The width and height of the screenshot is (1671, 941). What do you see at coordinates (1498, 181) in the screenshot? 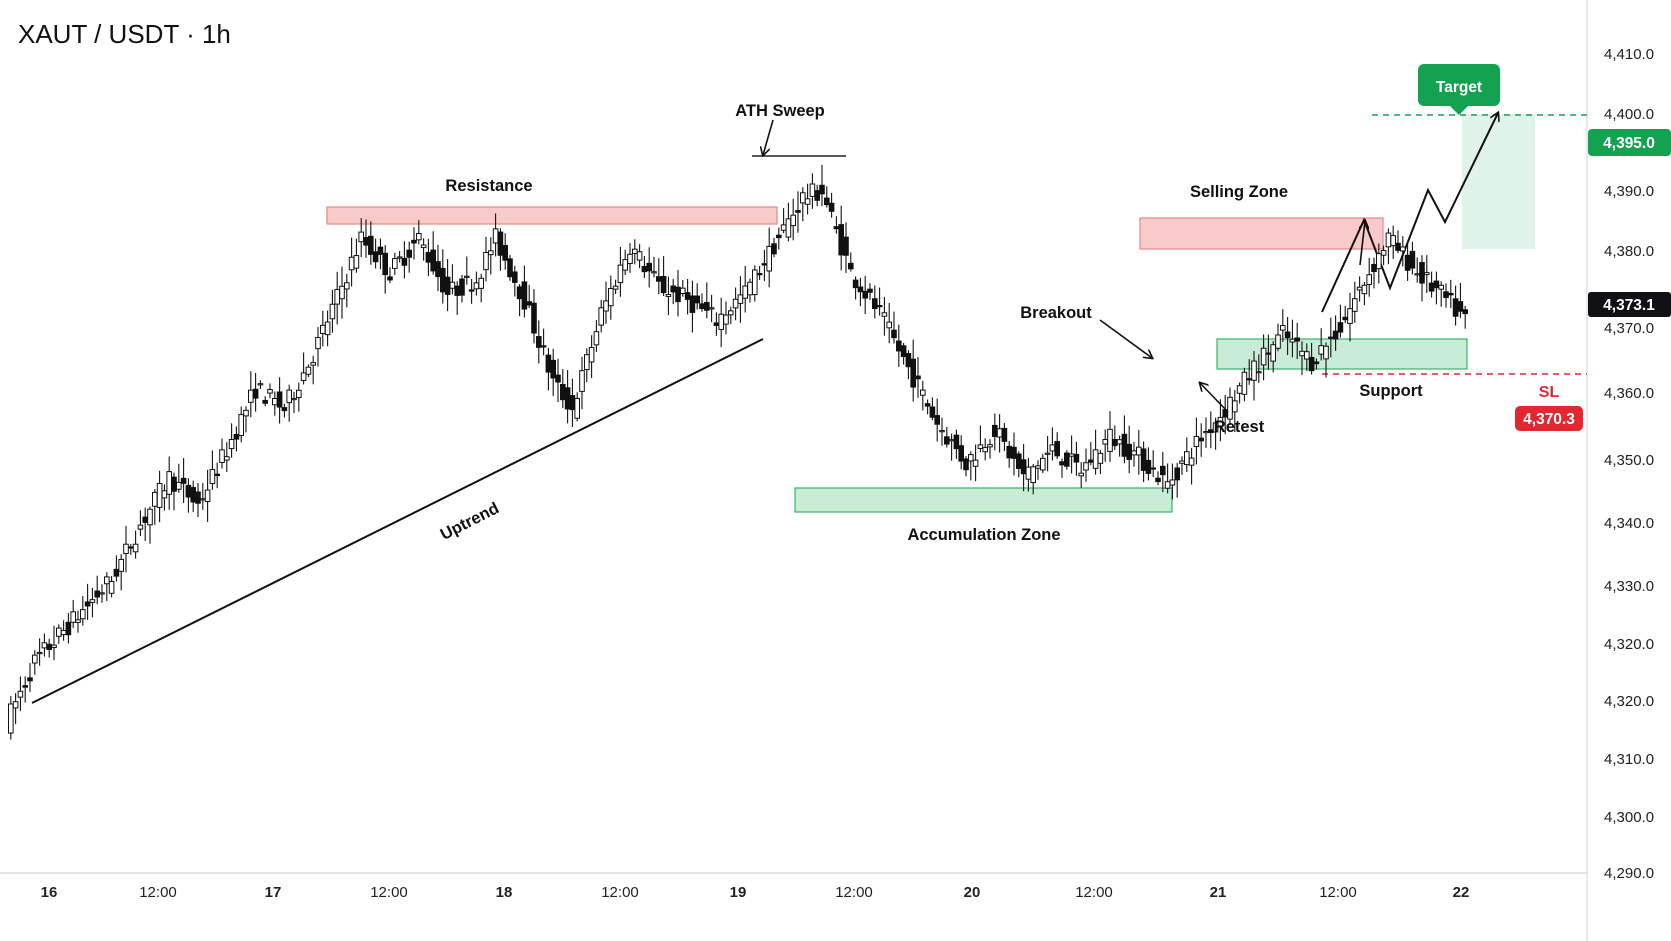
I see `target-profit-zone` at bounding box center [1498, 181].